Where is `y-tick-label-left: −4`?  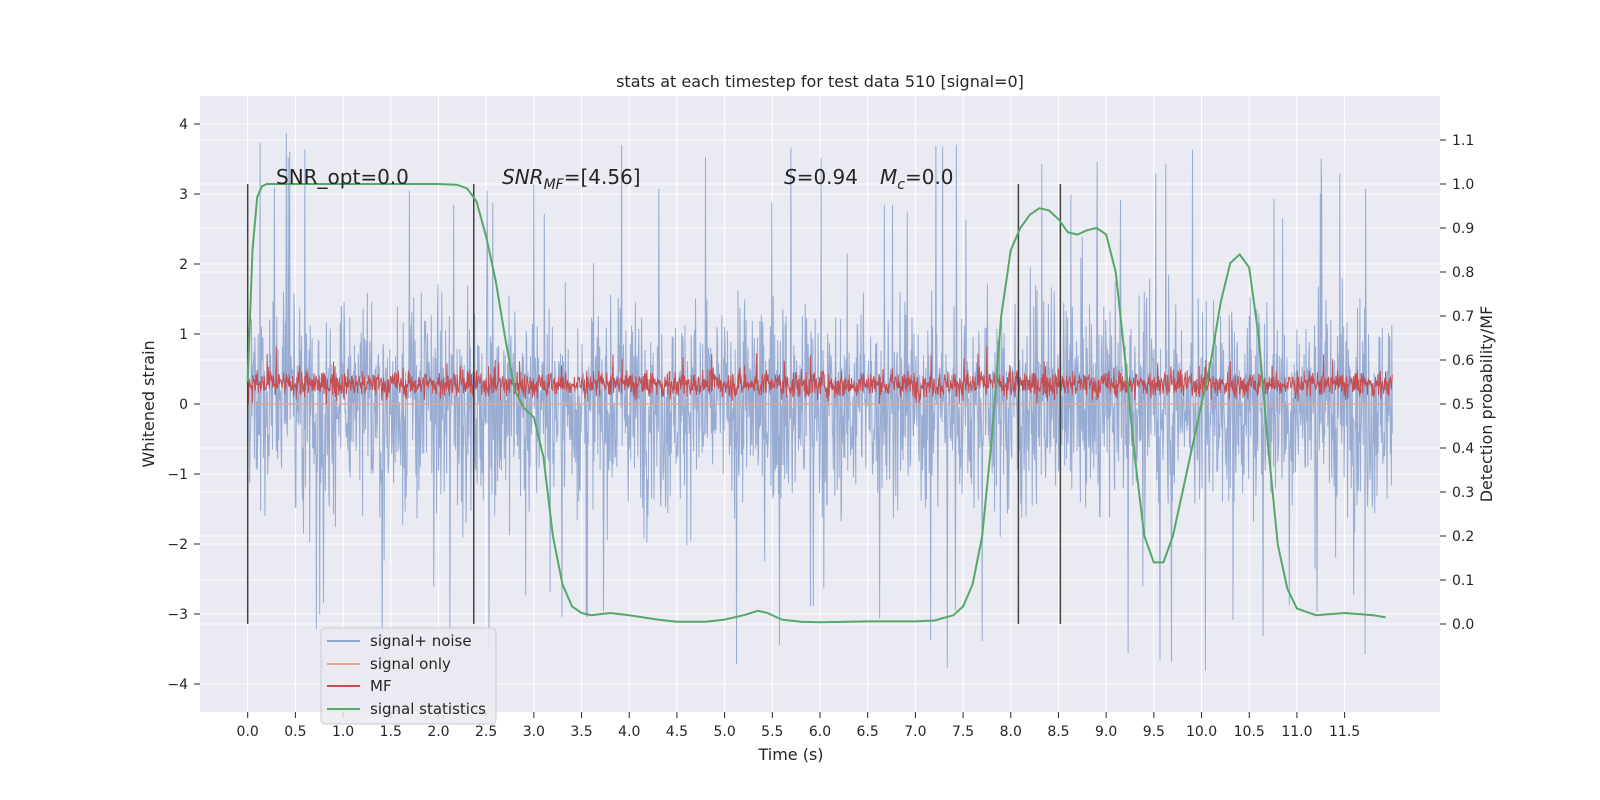 y-tick-label-left: −4 is located at coordinates (177, 685).